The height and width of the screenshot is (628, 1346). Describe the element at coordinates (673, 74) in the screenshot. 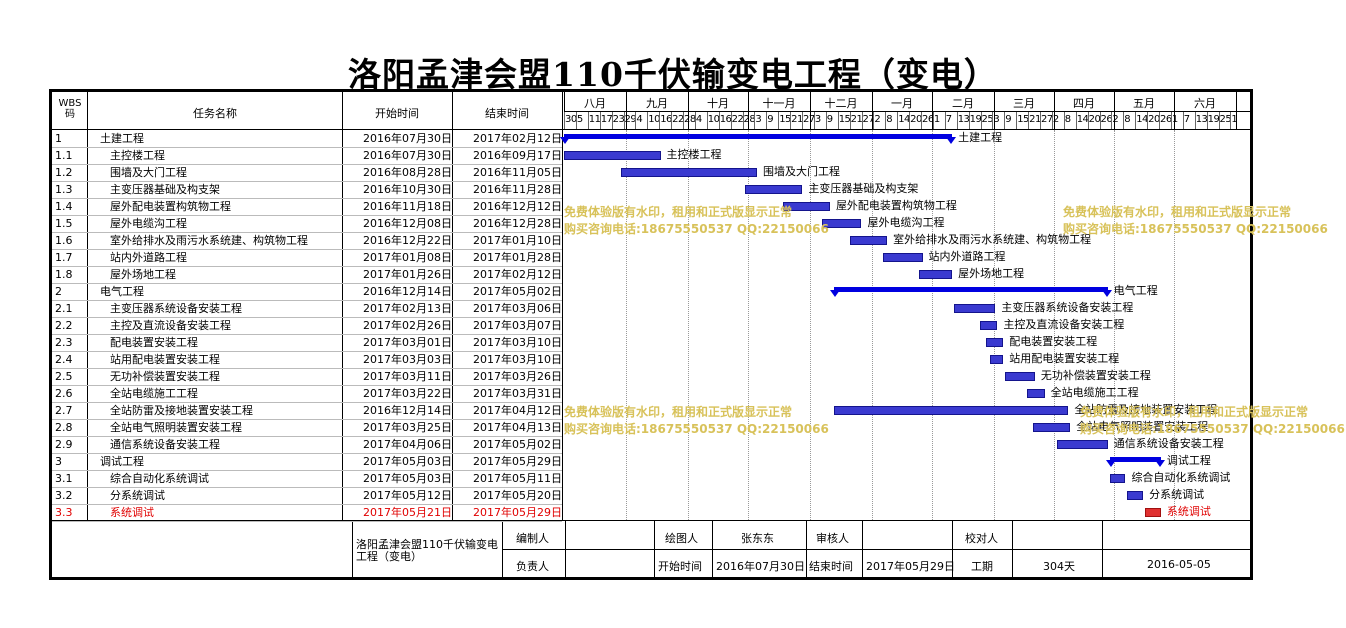

I see `page-title: 洛阳孟津会盟110千伏输变电工程（变电）` at that location.